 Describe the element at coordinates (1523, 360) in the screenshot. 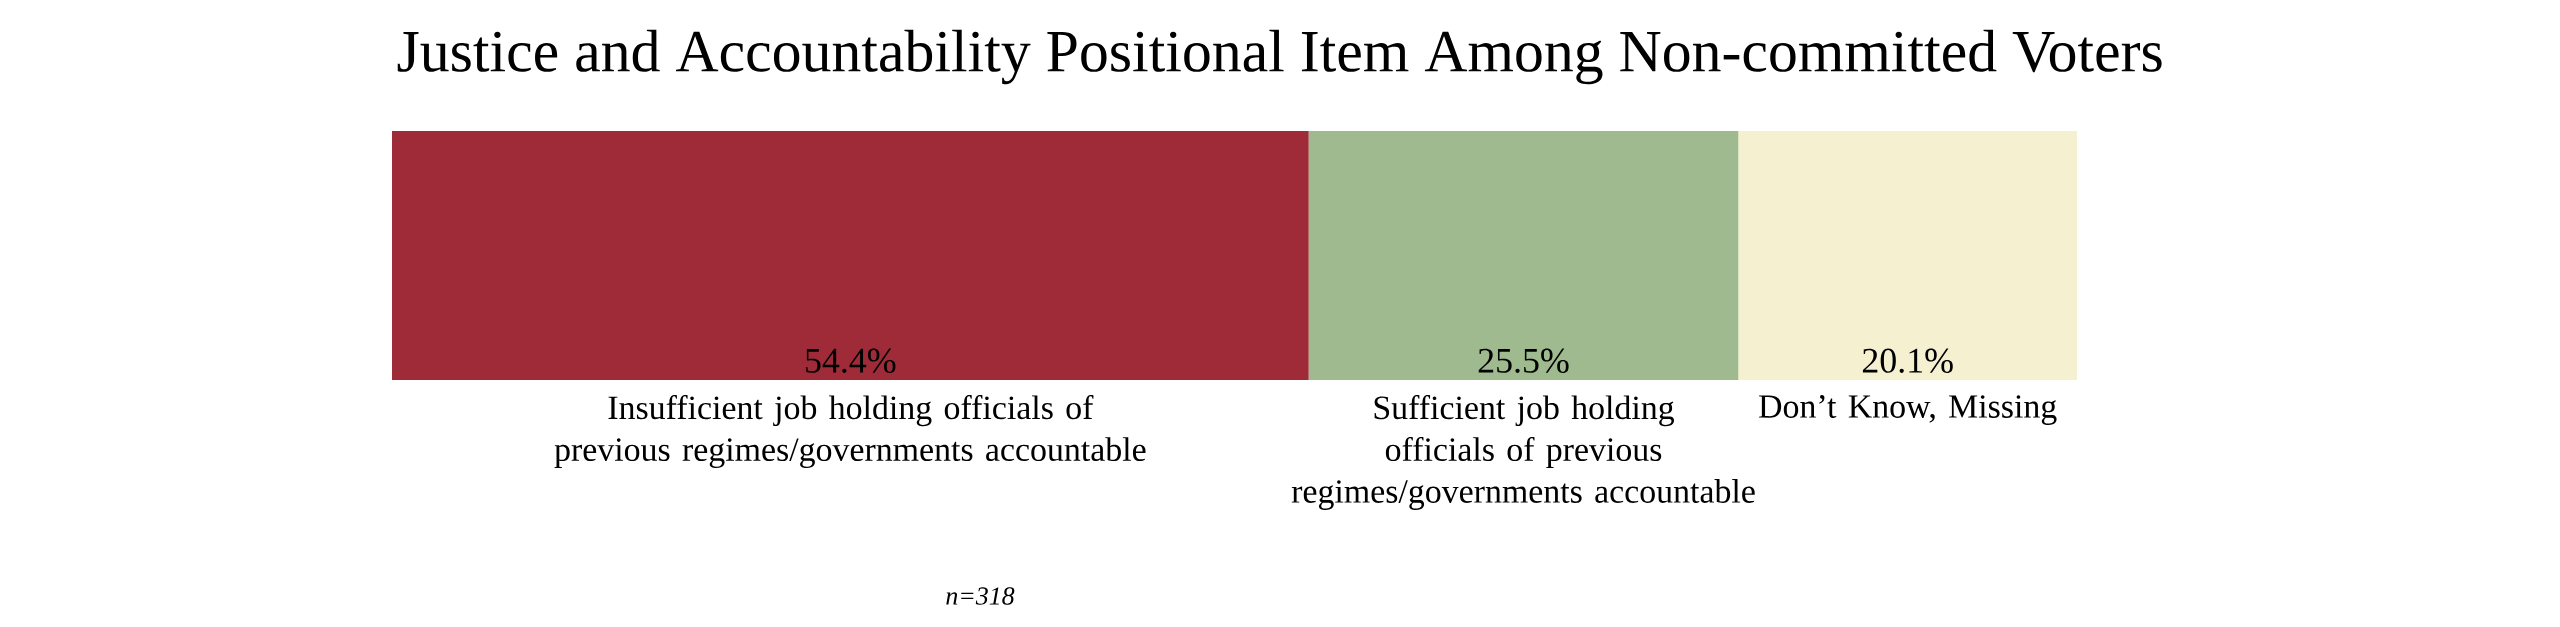

I see `data-label: 25.5%` at that location.